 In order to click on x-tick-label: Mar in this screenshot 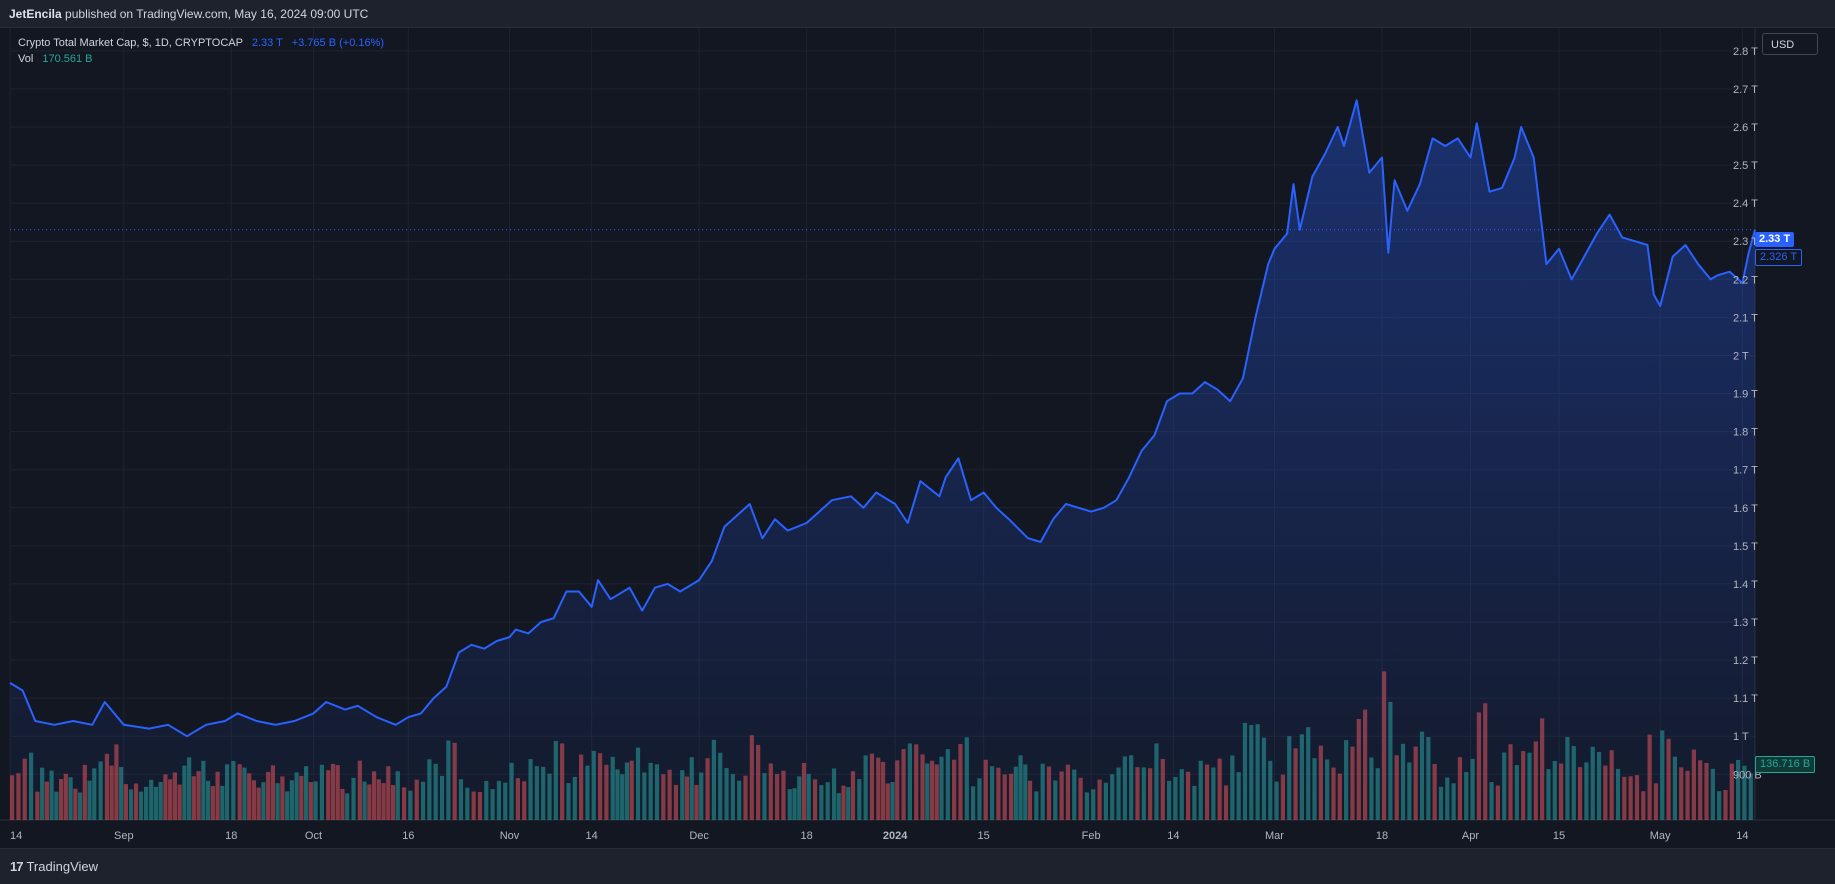, I will do `click(1274, 836)`.